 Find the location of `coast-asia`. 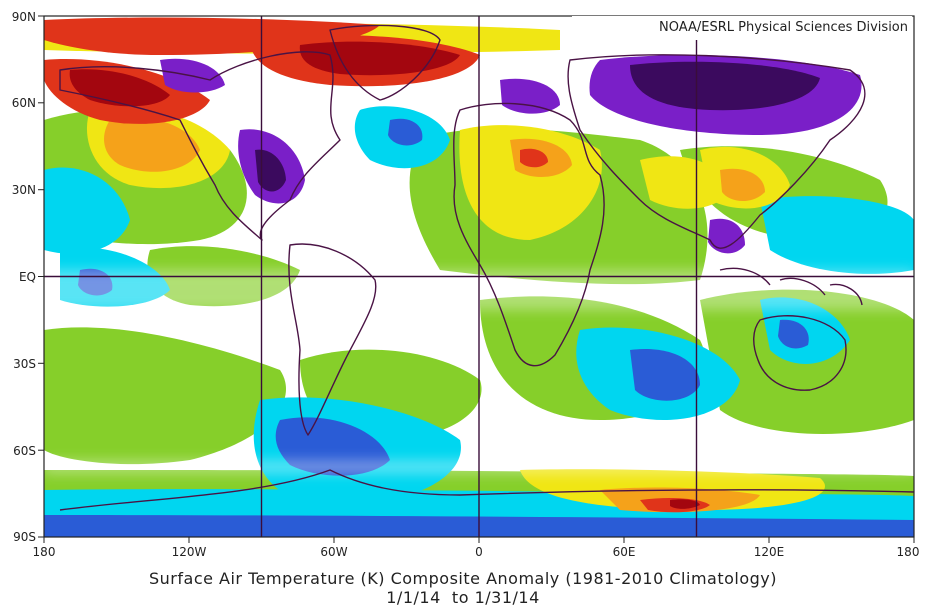

coast-asia is located at coordinates (716, 151).